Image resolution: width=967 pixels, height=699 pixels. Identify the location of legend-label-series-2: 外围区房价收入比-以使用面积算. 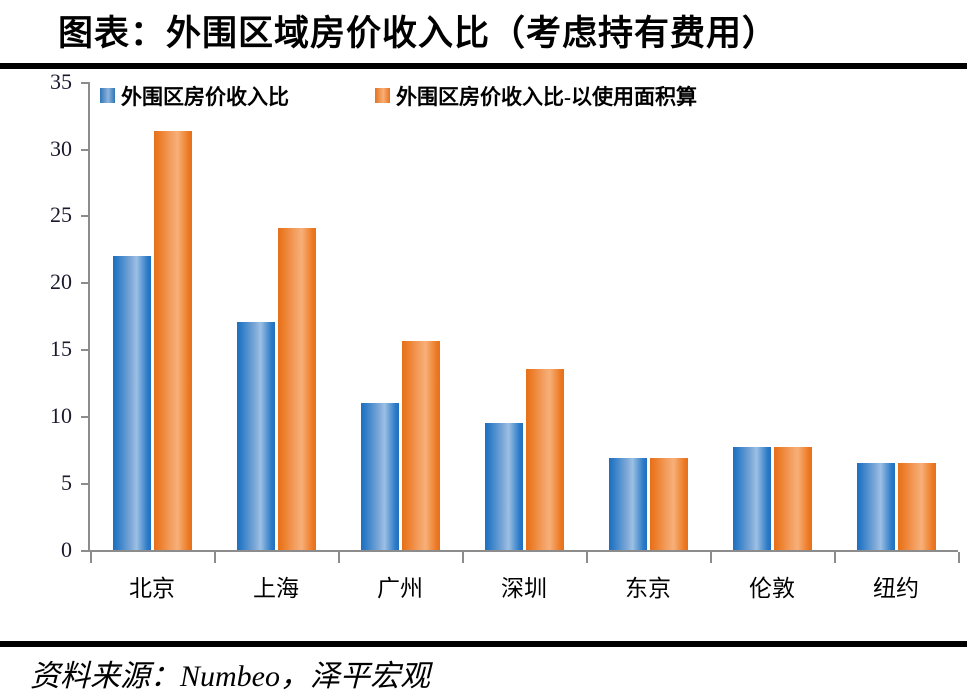
(546, 96).